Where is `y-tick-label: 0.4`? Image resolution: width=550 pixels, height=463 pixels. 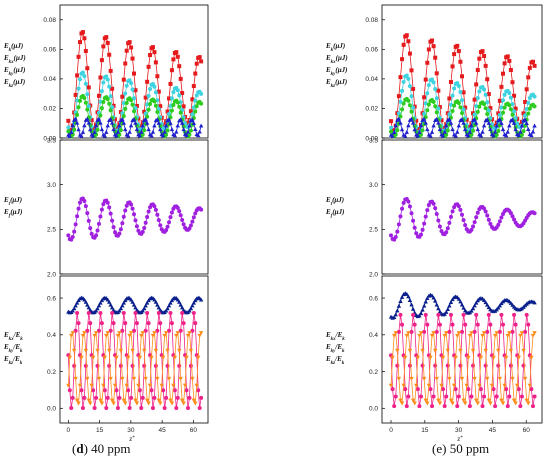 y-tick-label: 0.4 is located at coordinates (51, 335).